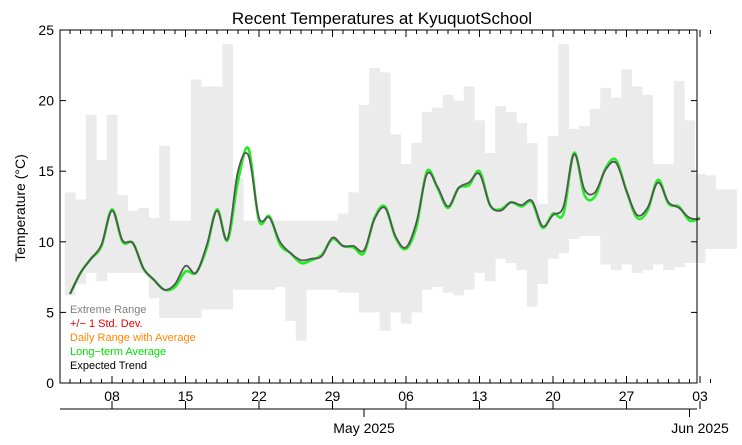 The width and height of the screenshot is (742, 445). I want to click on legend-entry: Long−term Average, so click(118, 352).